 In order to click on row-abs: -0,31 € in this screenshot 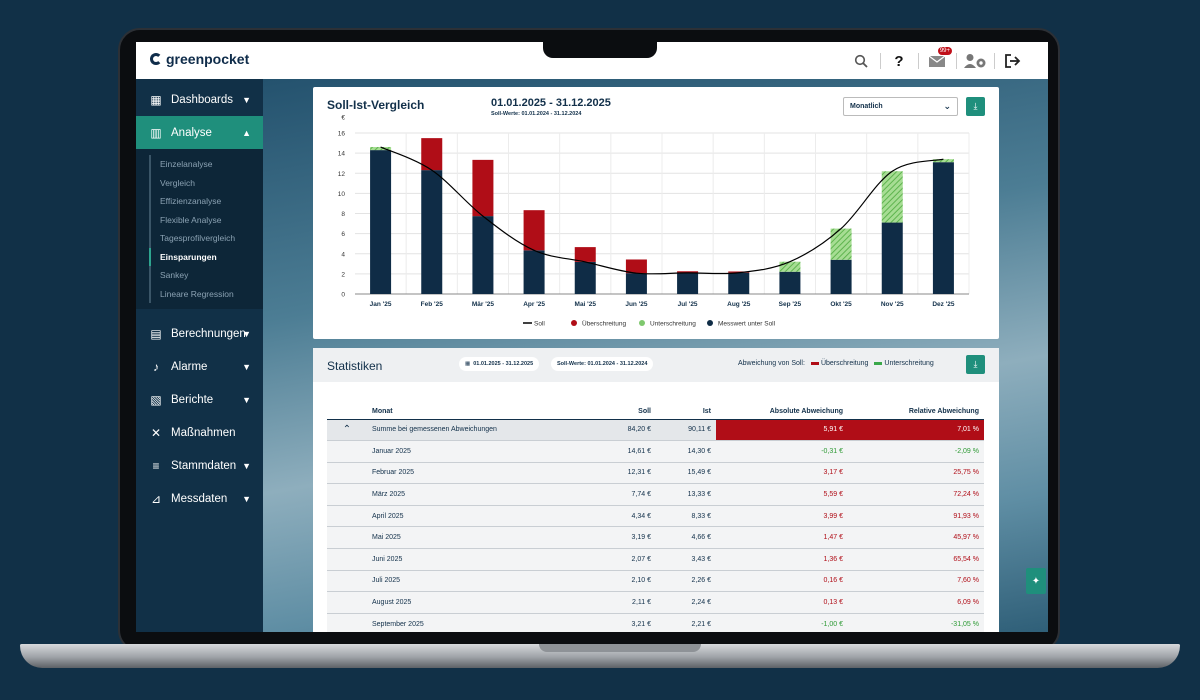, I will do `click(782, 451)`.